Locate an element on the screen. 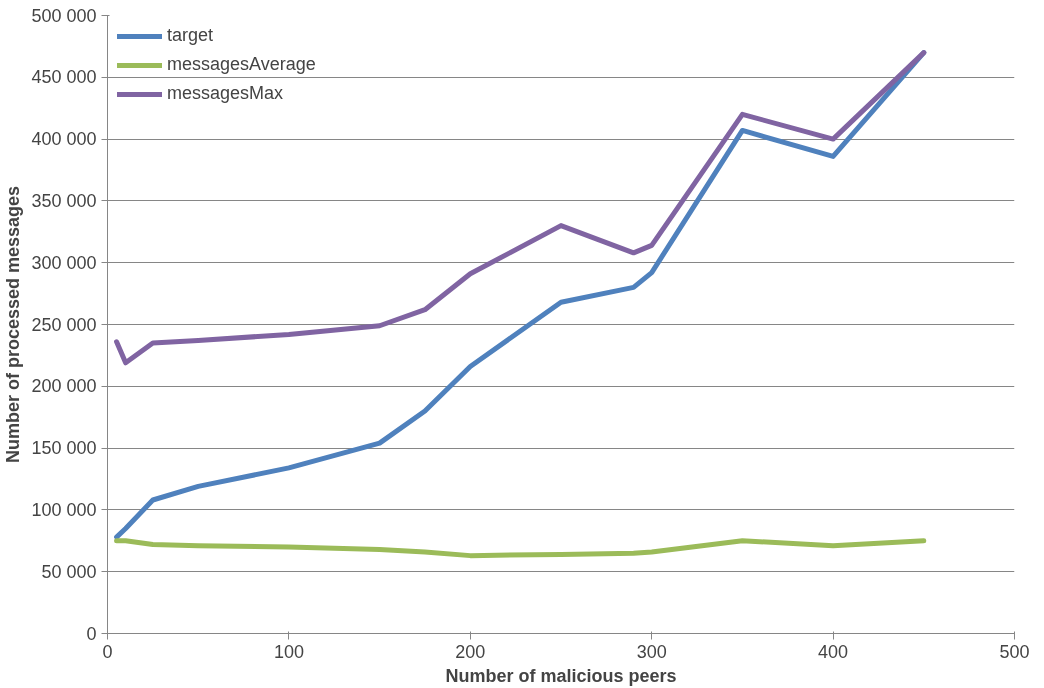  legend-label: messagesAverage is located at coordinates (241, 64).